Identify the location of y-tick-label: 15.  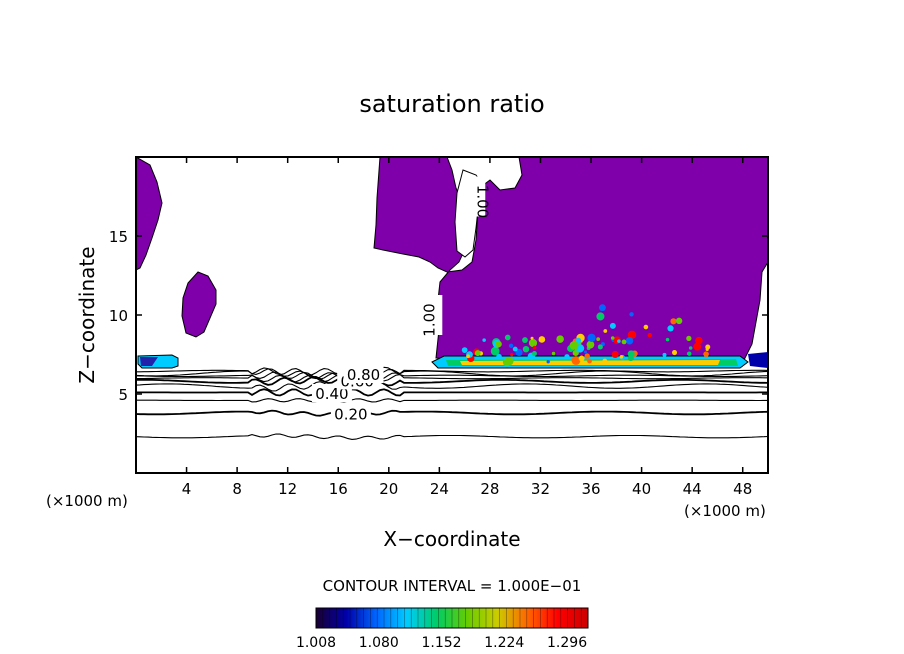
(118, 237).